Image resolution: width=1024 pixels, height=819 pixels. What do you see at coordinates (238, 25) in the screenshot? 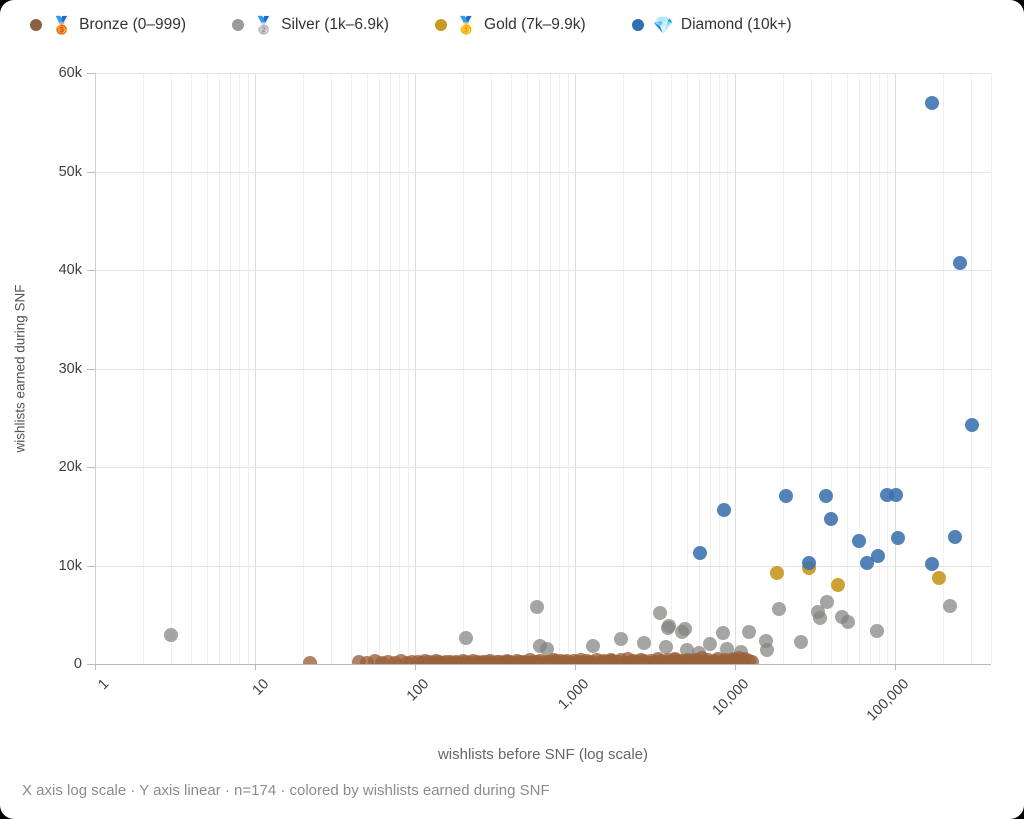
I see `silver-dot-swatch` at bounding box center [238, 25].